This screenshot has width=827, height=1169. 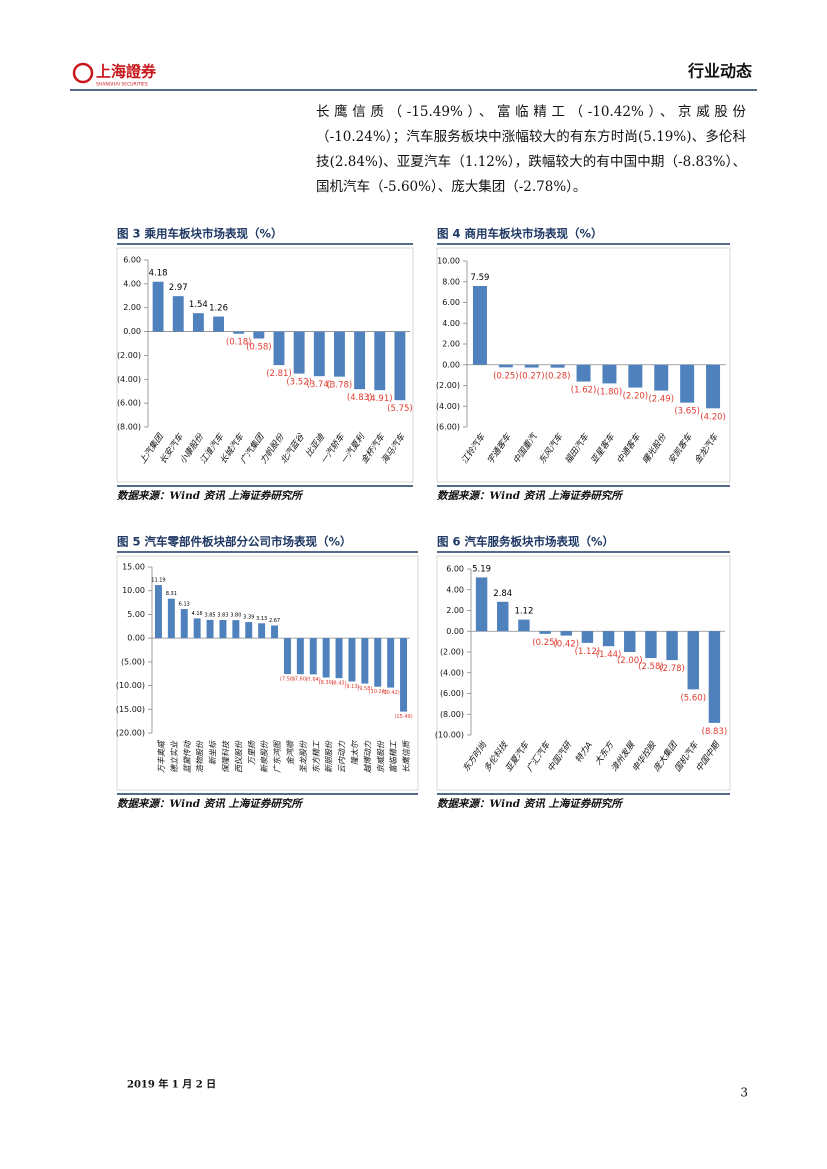 I want to click on figure-title: 图 6 汽车服务板块市场表现（%）, so click(x=525, y=542).